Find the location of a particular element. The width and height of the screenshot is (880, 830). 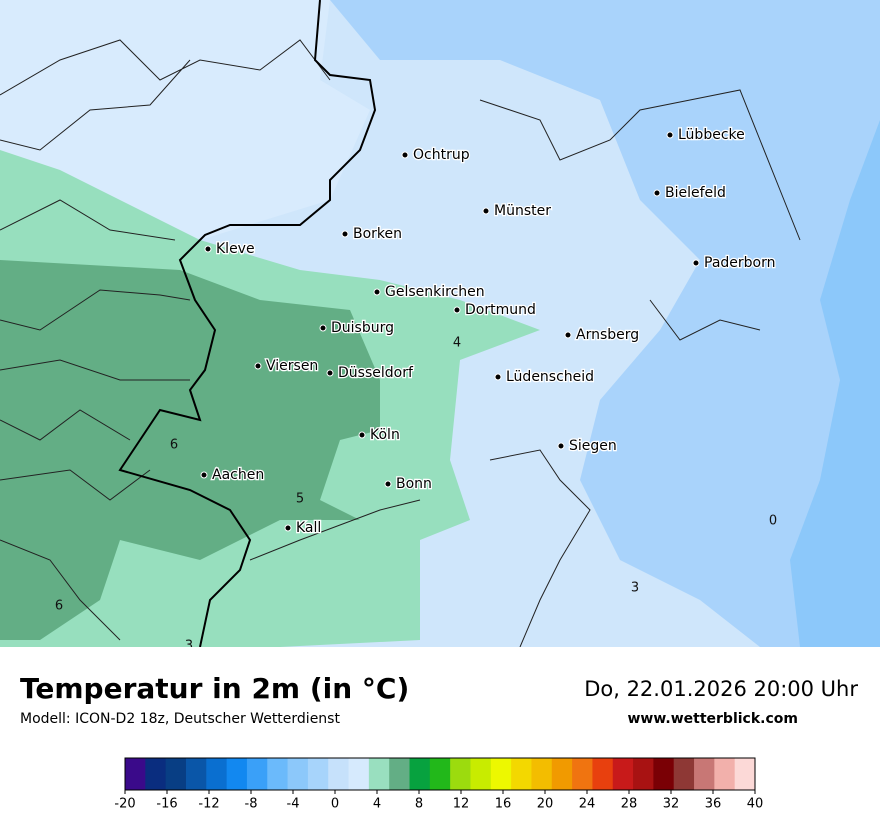

colorbar-tick-label: 32 is located at coordinates (671, 804).